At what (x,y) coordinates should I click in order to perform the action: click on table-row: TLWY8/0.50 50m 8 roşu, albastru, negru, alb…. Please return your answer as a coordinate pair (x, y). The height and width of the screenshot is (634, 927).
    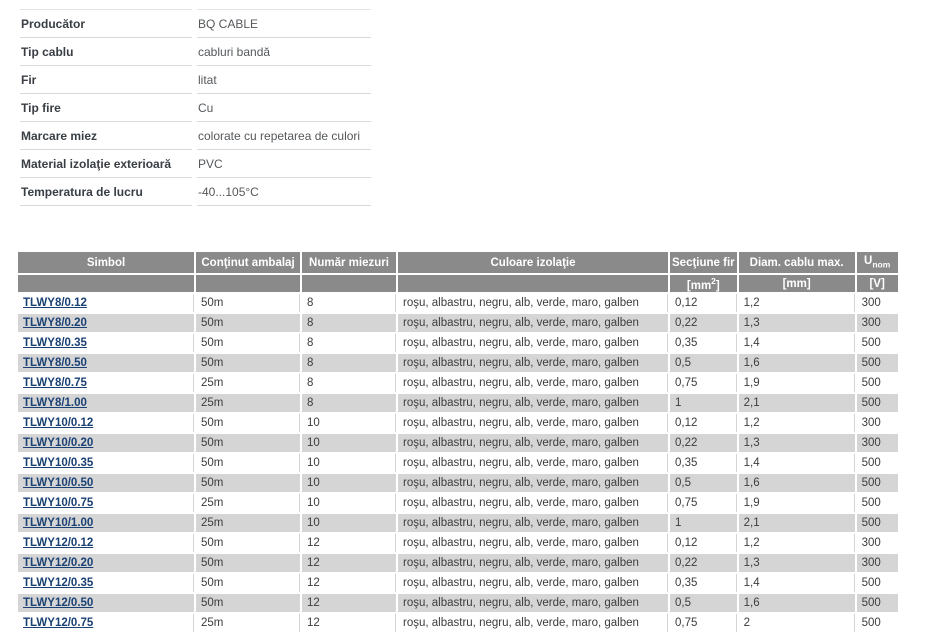
    Looking at the image, I should click on (458, 363).